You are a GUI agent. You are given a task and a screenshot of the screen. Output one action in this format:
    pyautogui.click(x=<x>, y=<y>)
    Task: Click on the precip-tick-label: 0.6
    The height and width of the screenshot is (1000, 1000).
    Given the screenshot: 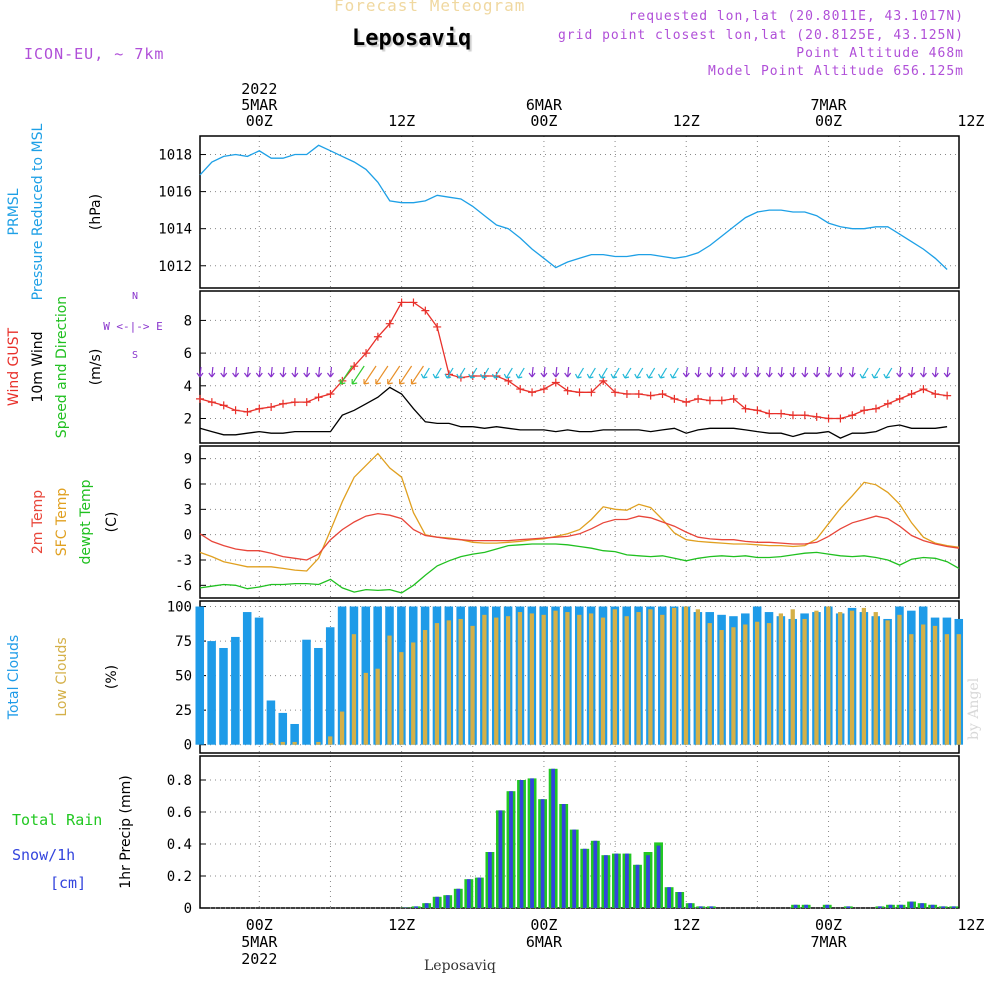 What is the action you would take?
    pyautogui.click(x=179, y=813)
    